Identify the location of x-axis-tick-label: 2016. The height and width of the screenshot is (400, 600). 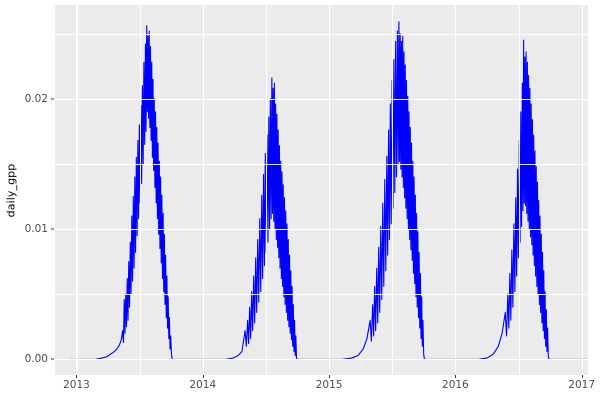
(455, 385).